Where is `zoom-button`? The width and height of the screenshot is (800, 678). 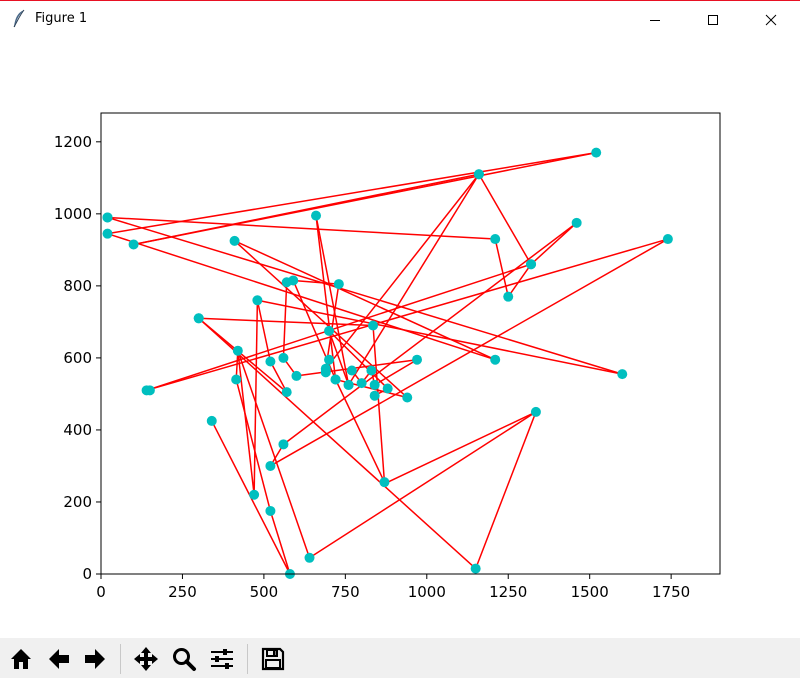 zoom-button is located at coordinates (184, 659).